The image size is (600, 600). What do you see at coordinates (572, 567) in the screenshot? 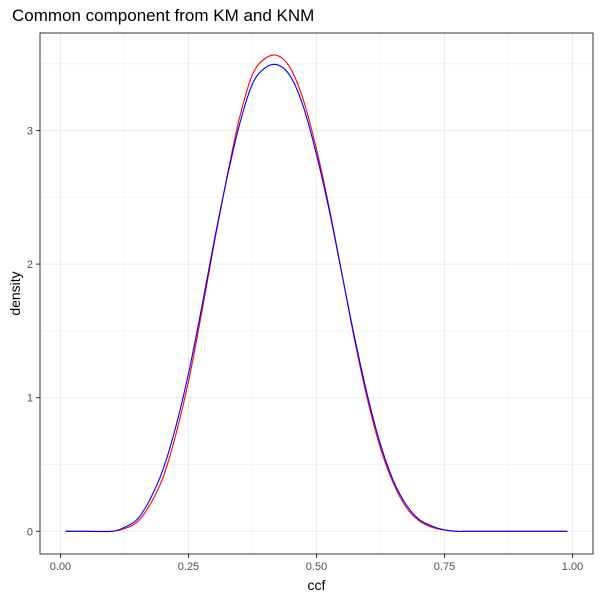
I see `x-tick-label: 1.00` at bounding box center [572, 567].